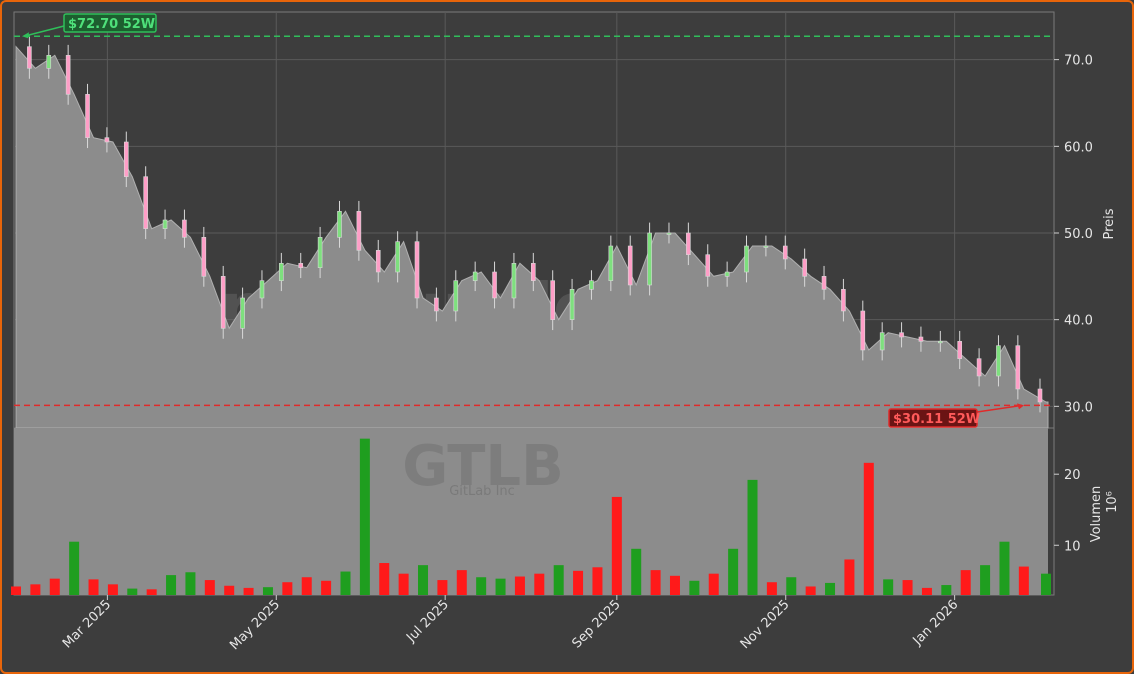 Image resolution: width=1134 pixels, height=674 pixels. I want to click on x-tick-label: Sep 2025, so click(596, 624).